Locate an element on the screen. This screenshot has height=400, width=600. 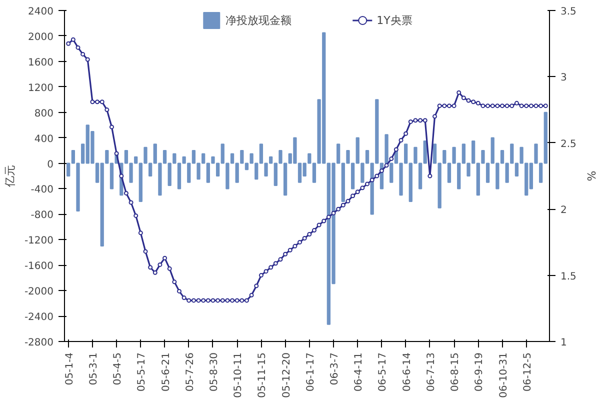
y-tick-label: 400 is located at coordinates (44, 139).